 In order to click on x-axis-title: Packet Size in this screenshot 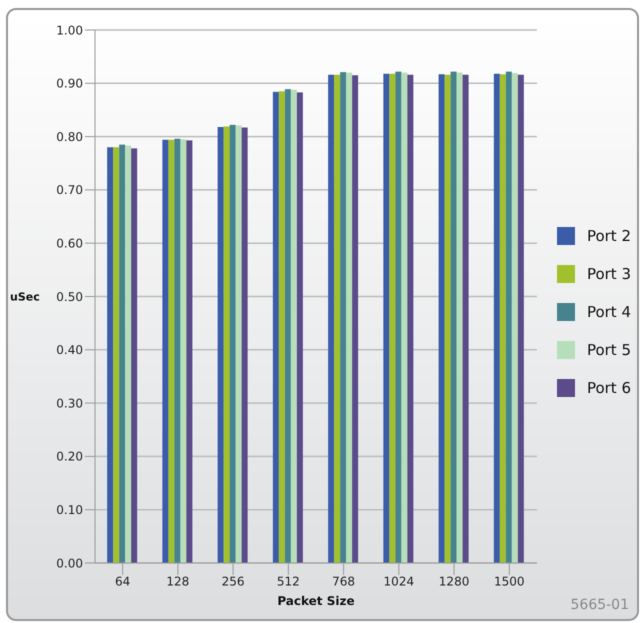, I will do `click(316, 601)`.